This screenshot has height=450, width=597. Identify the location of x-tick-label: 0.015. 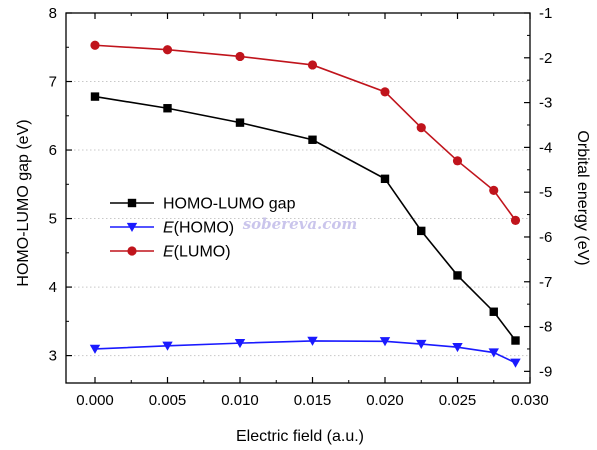
(313, 400).